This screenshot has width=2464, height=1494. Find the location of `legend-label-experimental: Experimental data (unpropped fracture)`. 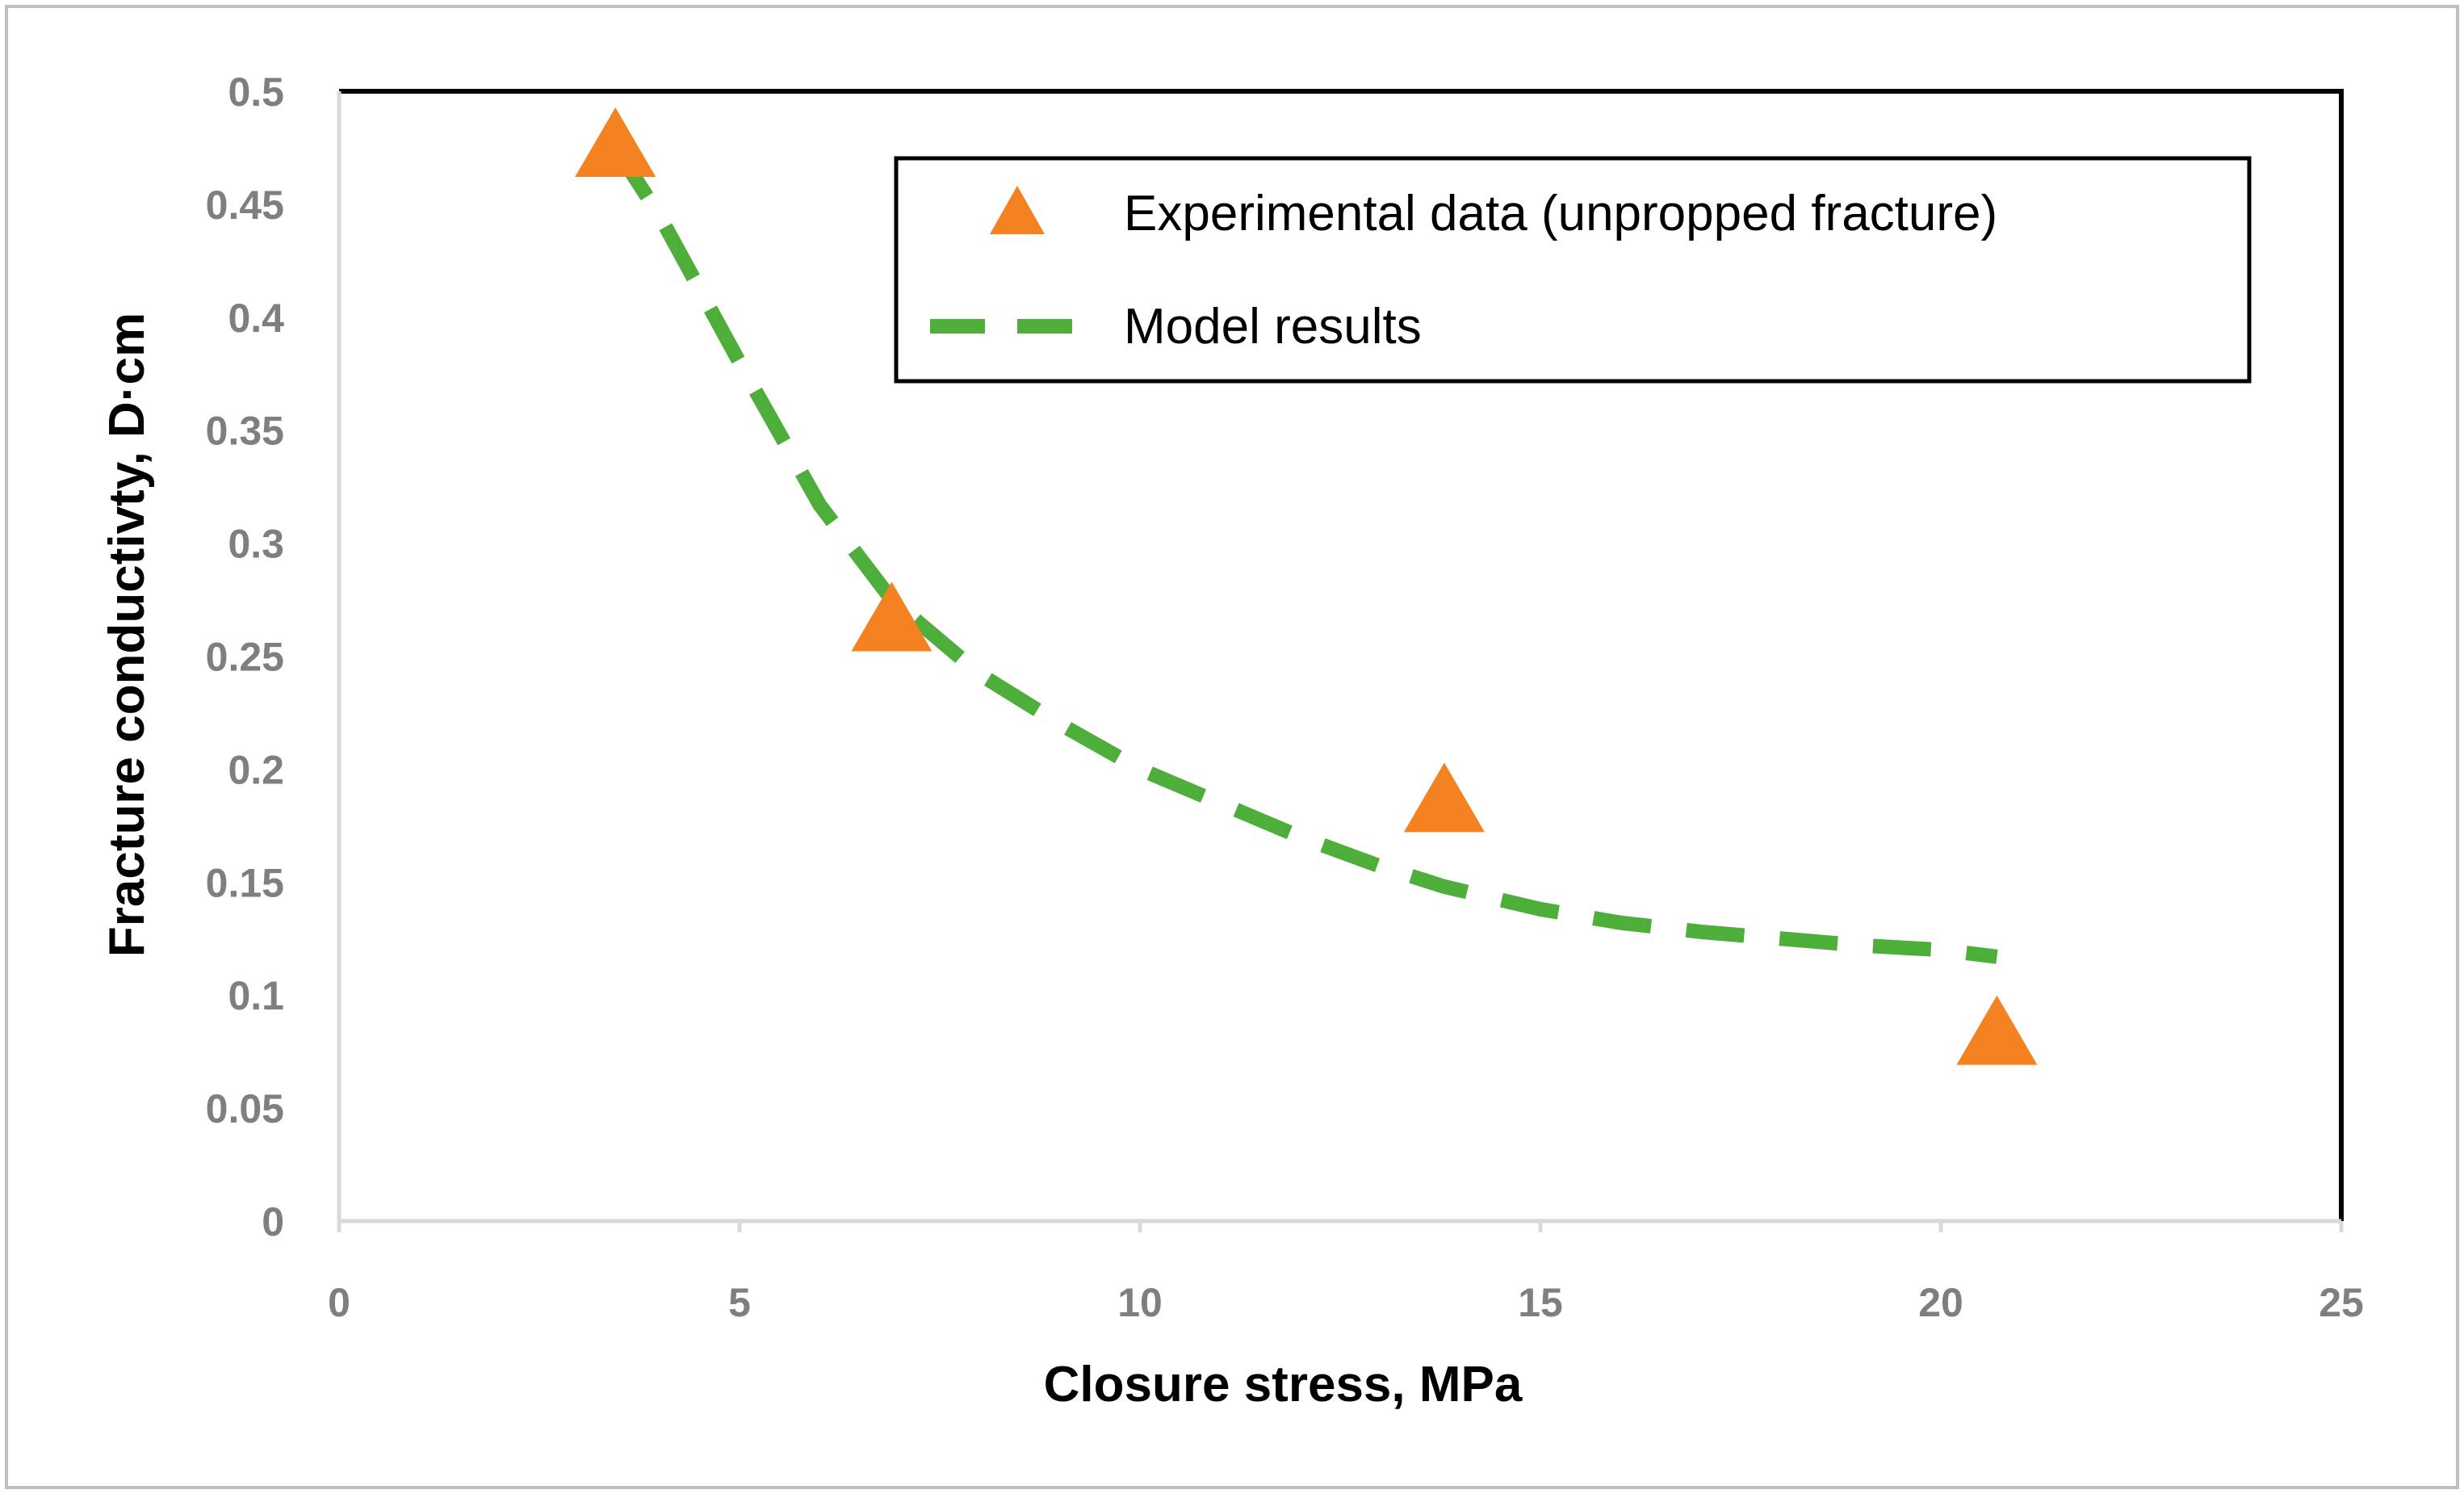

legend-label-experimental: Experimental data (unpropped fracture) is located at coordinates (1560, 214).